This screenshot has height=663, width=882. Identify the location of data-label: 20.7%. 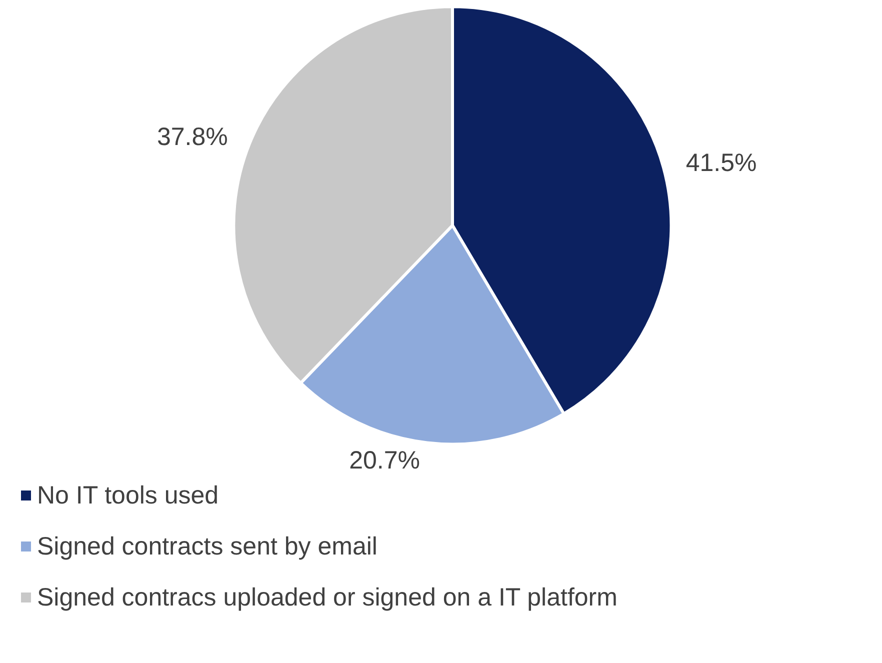
(384, 460).